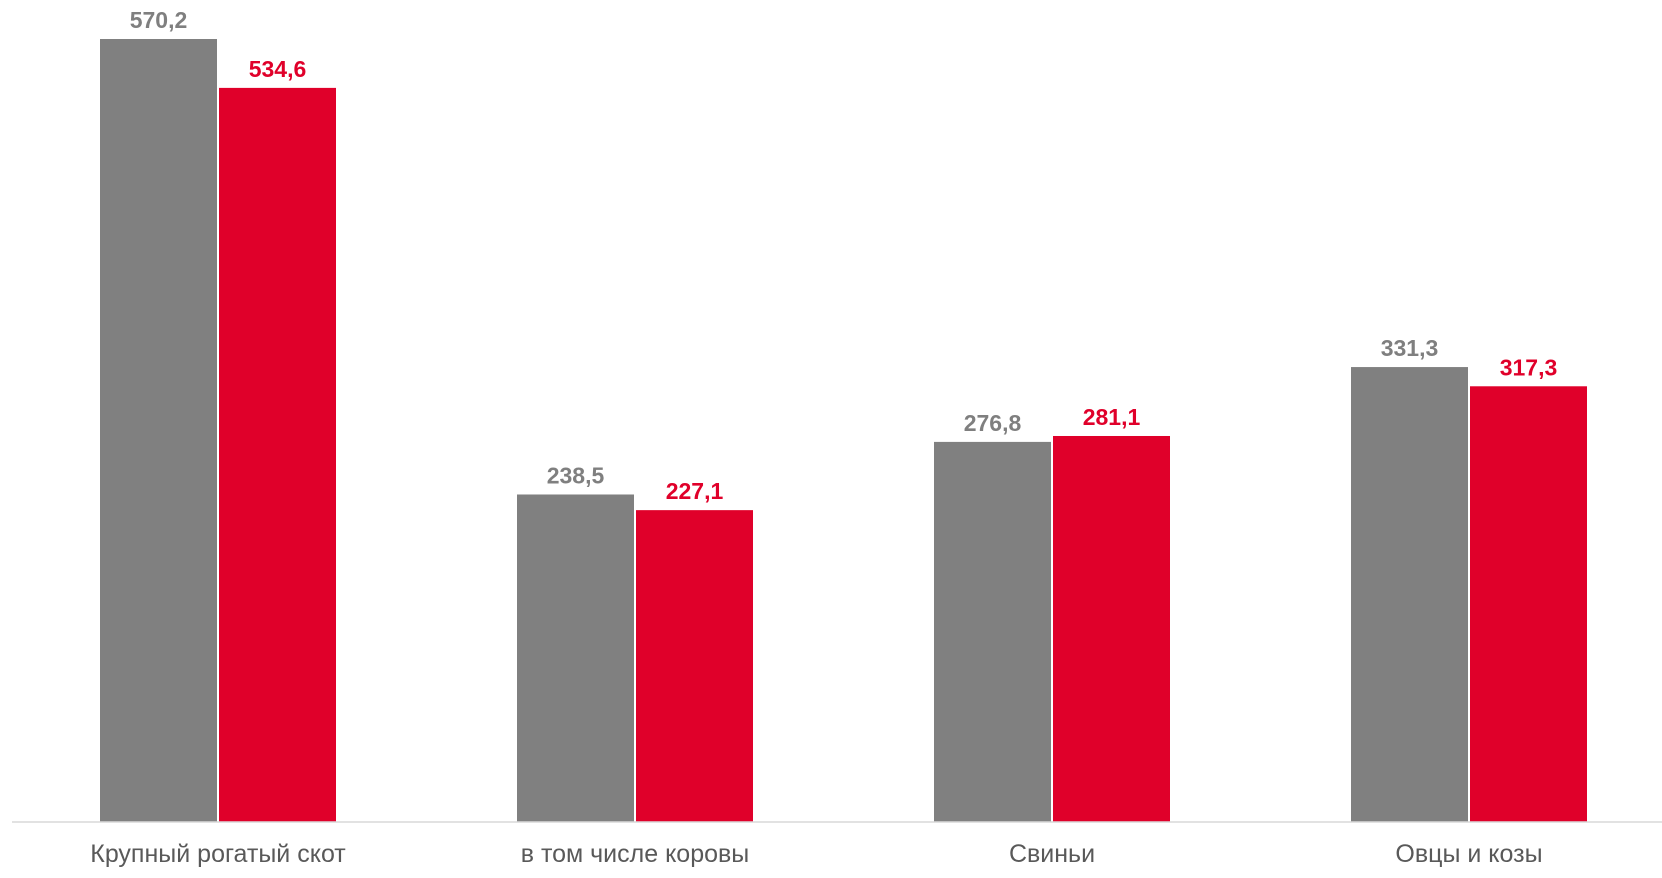 The width and height of the screenshot is (1662, 878). Describe the element at coordinates (575, 658) in the screenshot. I see `bar-series1-cat2` at that location.